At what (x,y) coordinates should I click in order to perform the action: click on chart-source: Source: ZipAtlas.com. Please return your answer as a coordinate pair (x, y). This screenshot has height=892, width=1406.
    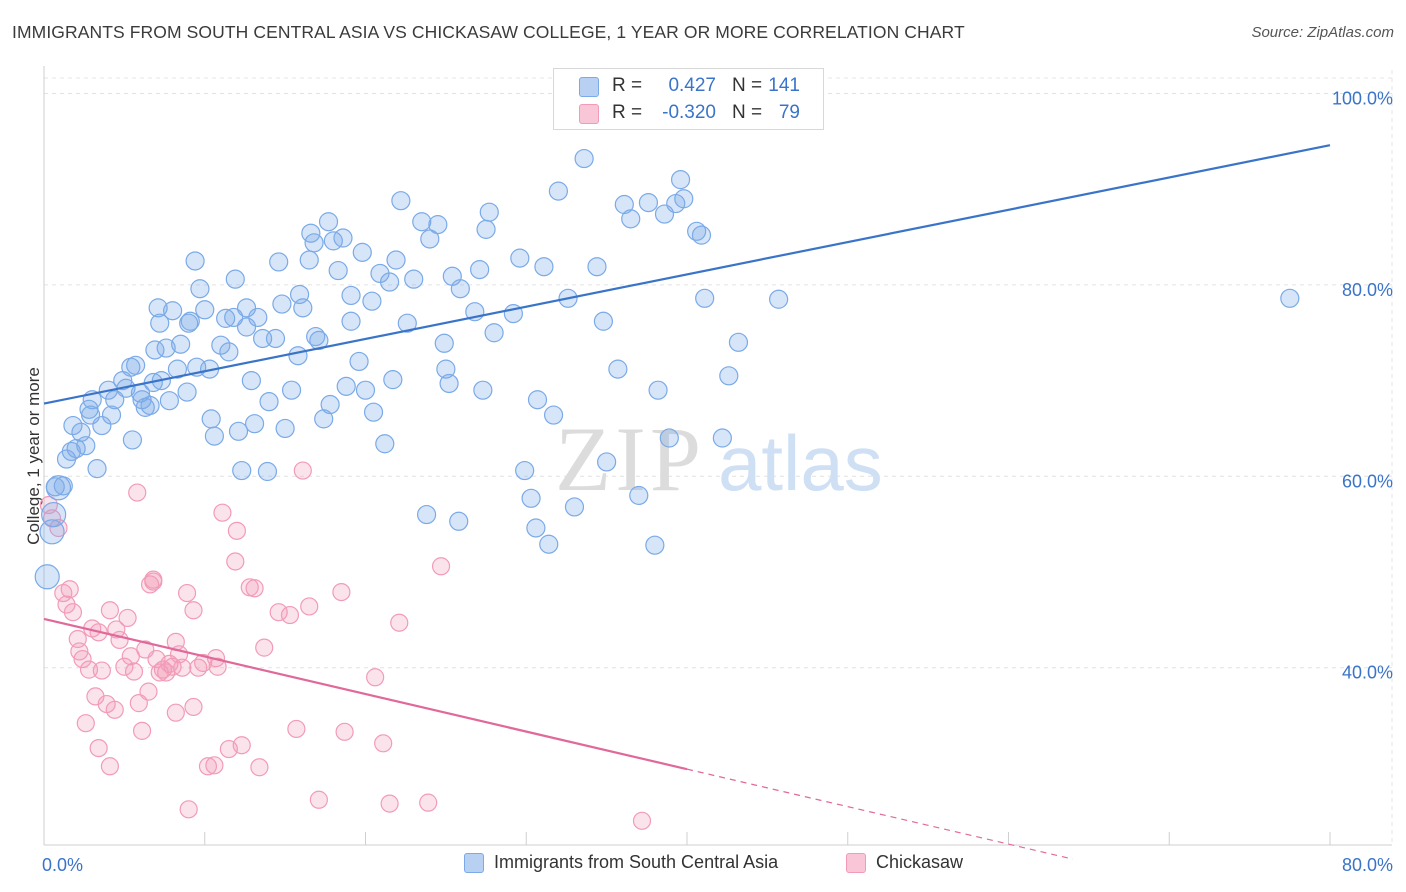
    Looking at the image, I should click on (1322, 32).